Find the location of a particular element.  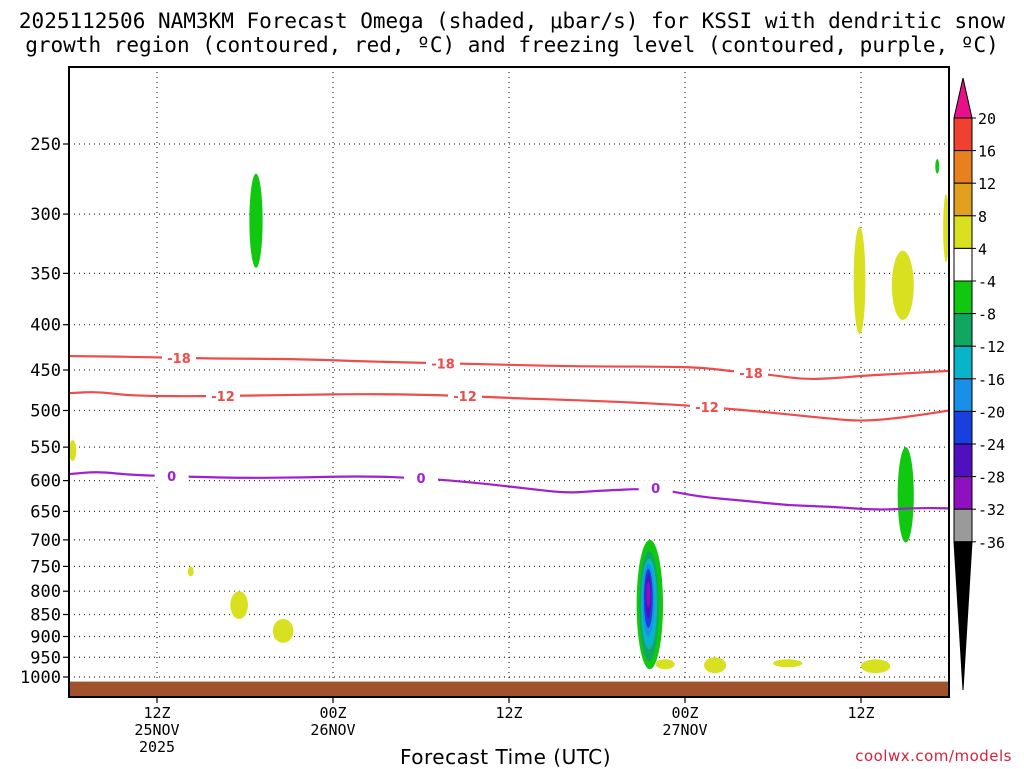

colorbar-label-7: -12 is located at coordinates (991, 347).